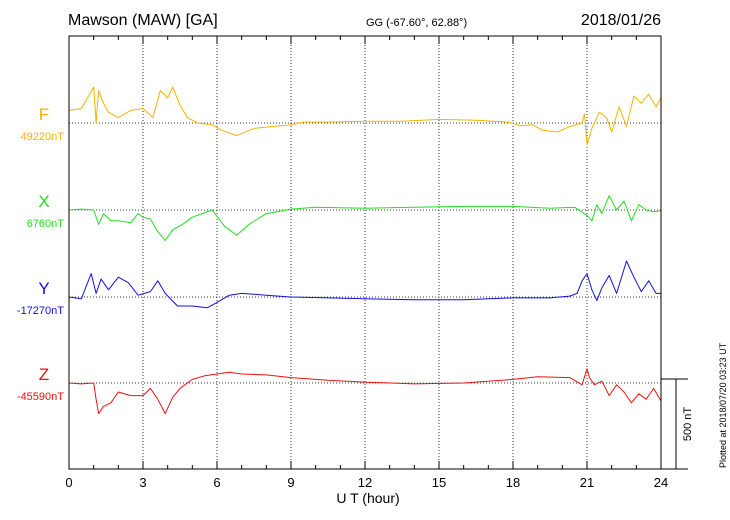 The image size is (730, 520). Describe the element at coordinates (68, 482) in the screenshot. I see `x-tick-label-0: 0` at that location.